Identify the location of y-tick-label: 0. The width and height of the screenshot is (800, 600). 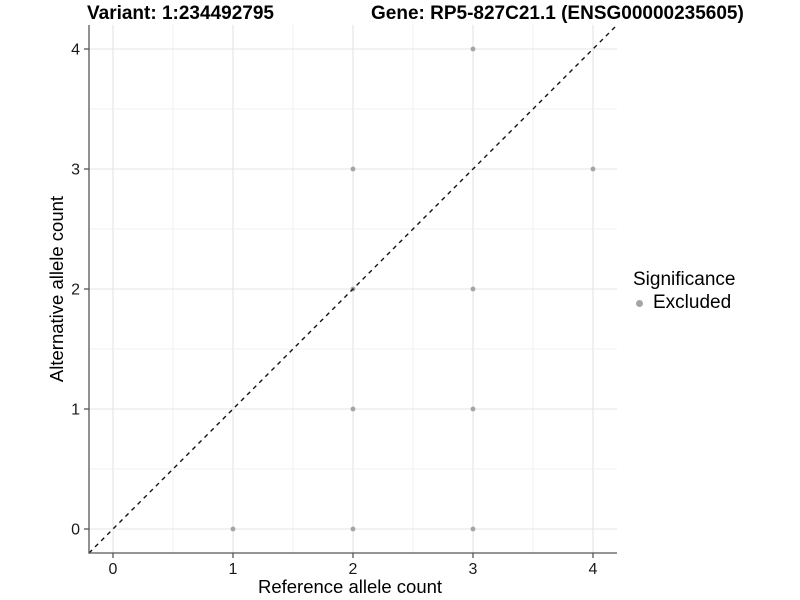
(75, 530).